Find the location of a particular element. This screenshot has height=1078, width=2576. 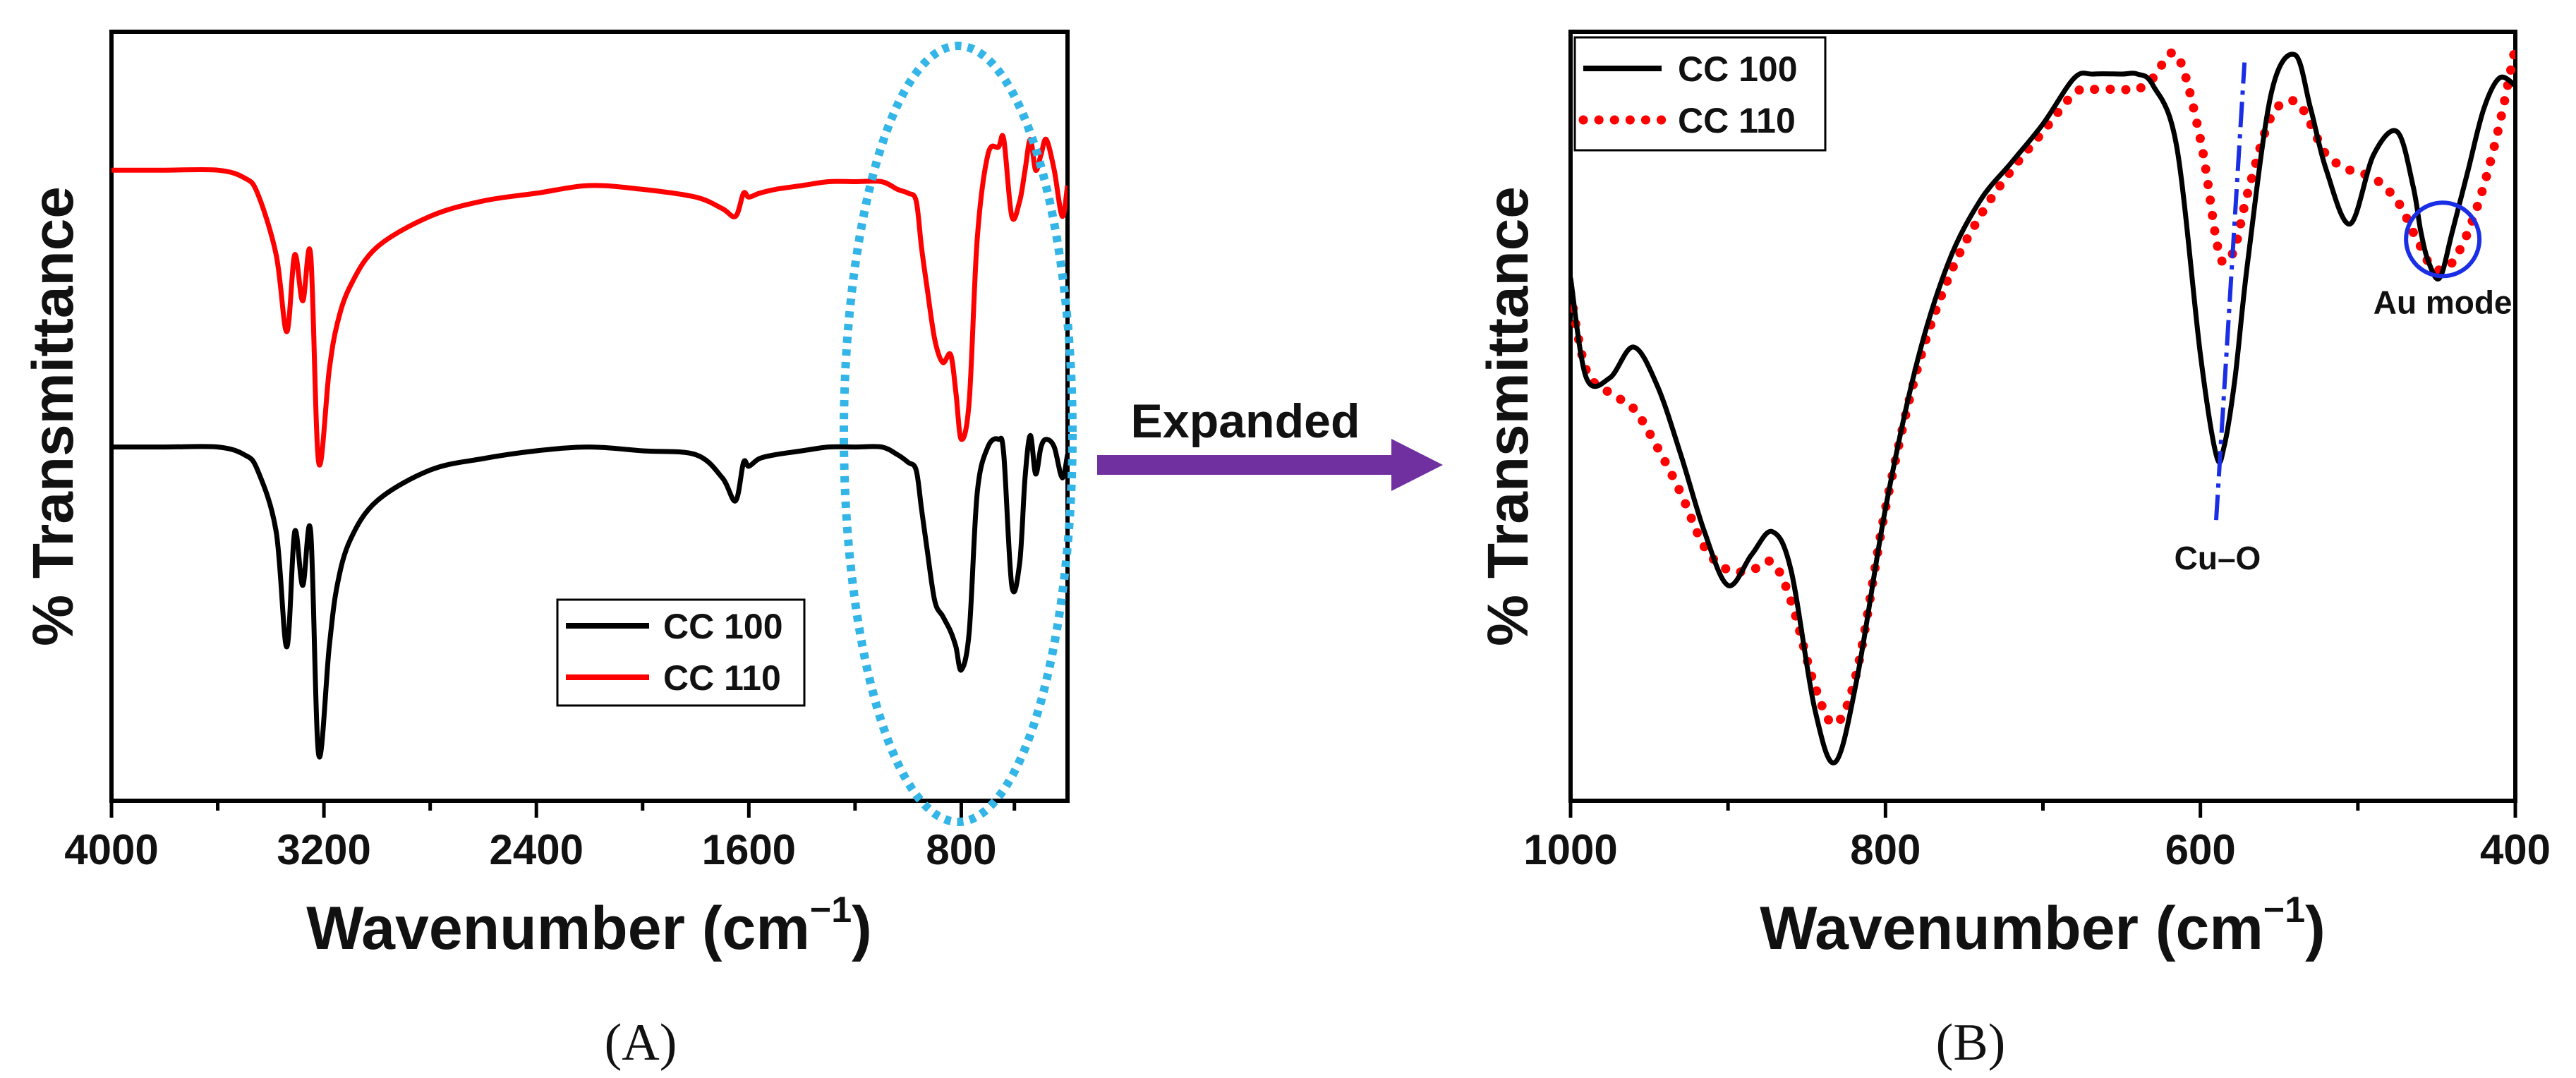

series-line-cc110-a is located at coordinates (590, 300).